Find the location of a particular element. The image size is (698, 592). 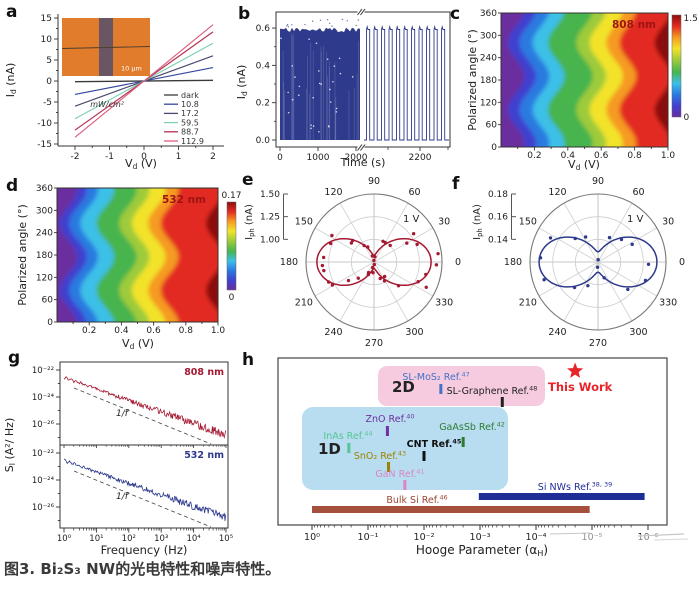

svg-text: 1.00 is located at coordinates (270, 240).